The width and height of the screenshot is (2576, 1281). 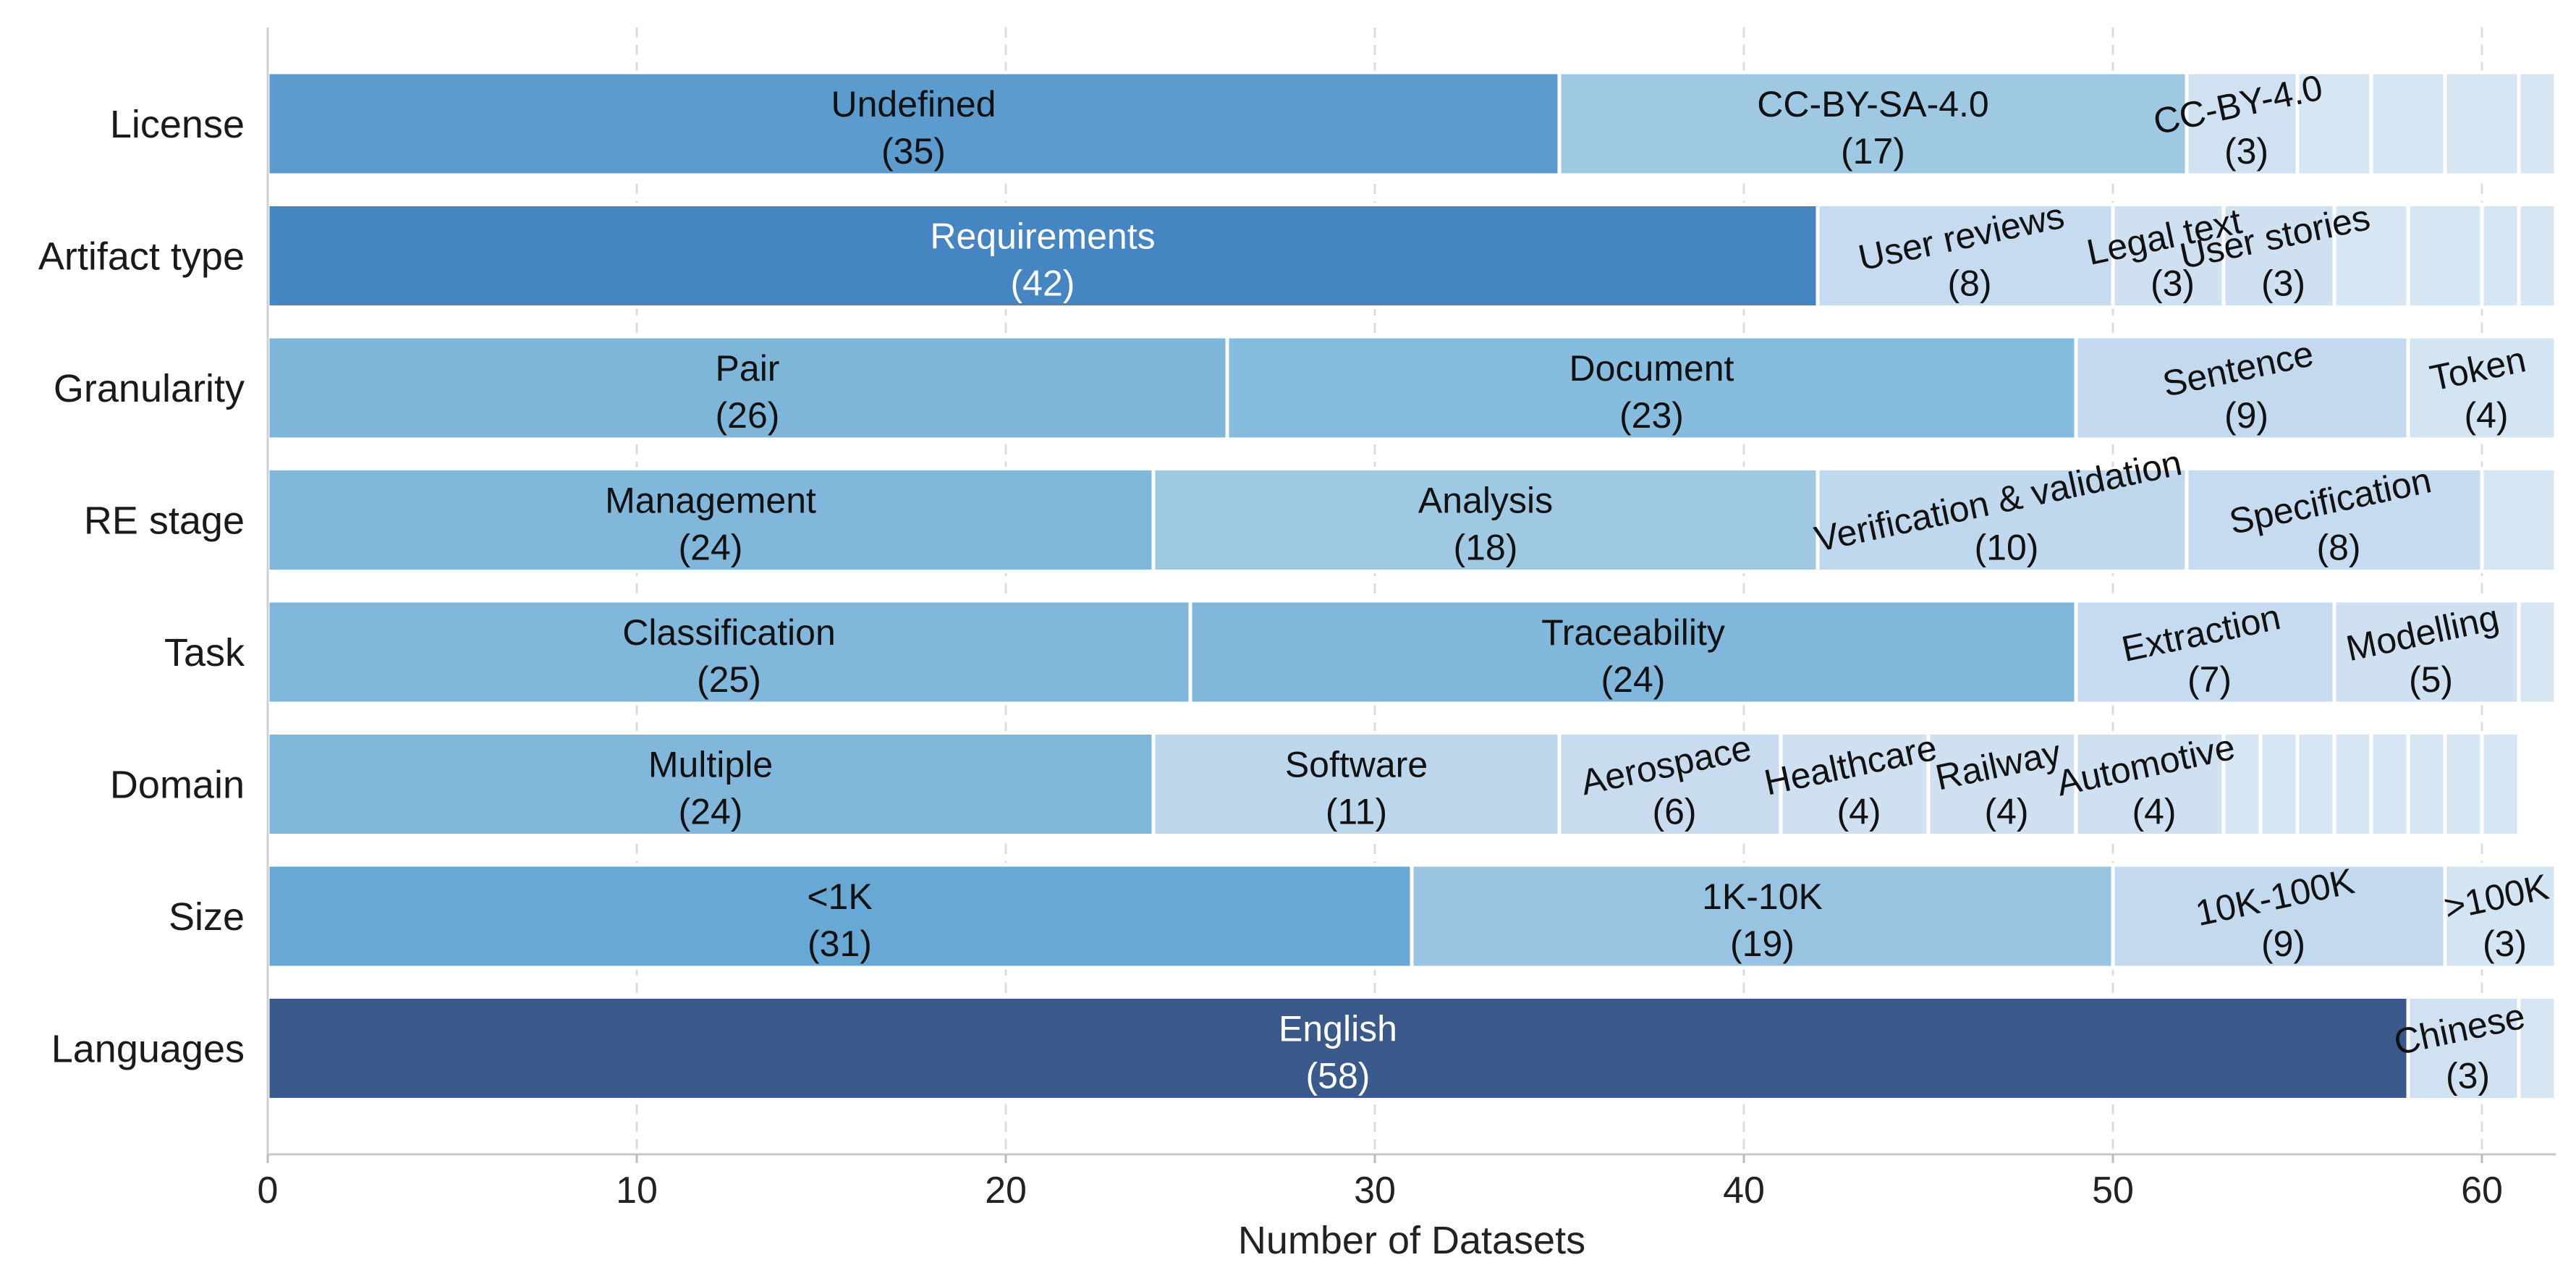 What do you see at coordinates (268, 1191) in the screenshot?
I see `x-tick-label: 0` at bounding box center [268, 1191].